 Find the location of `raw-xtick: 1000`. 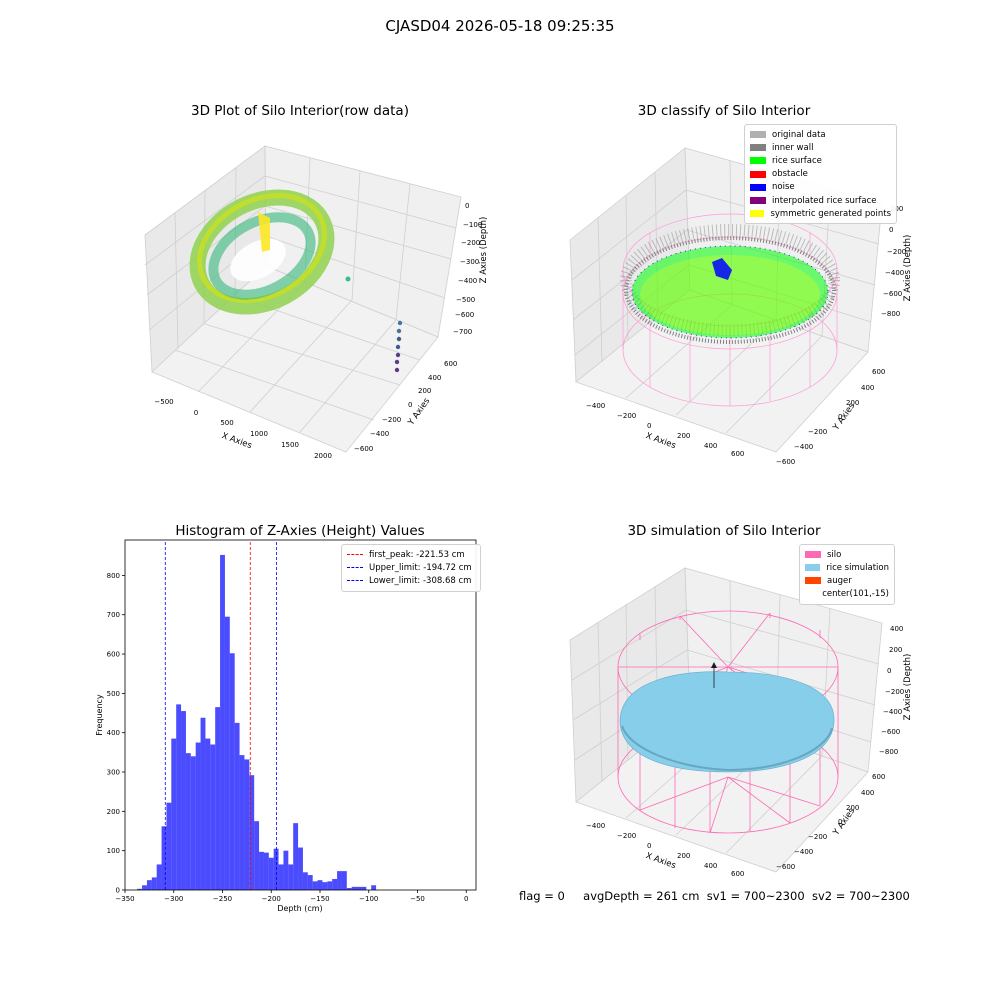

raw-xtick: 1000 is located at coordinates (259, 434).